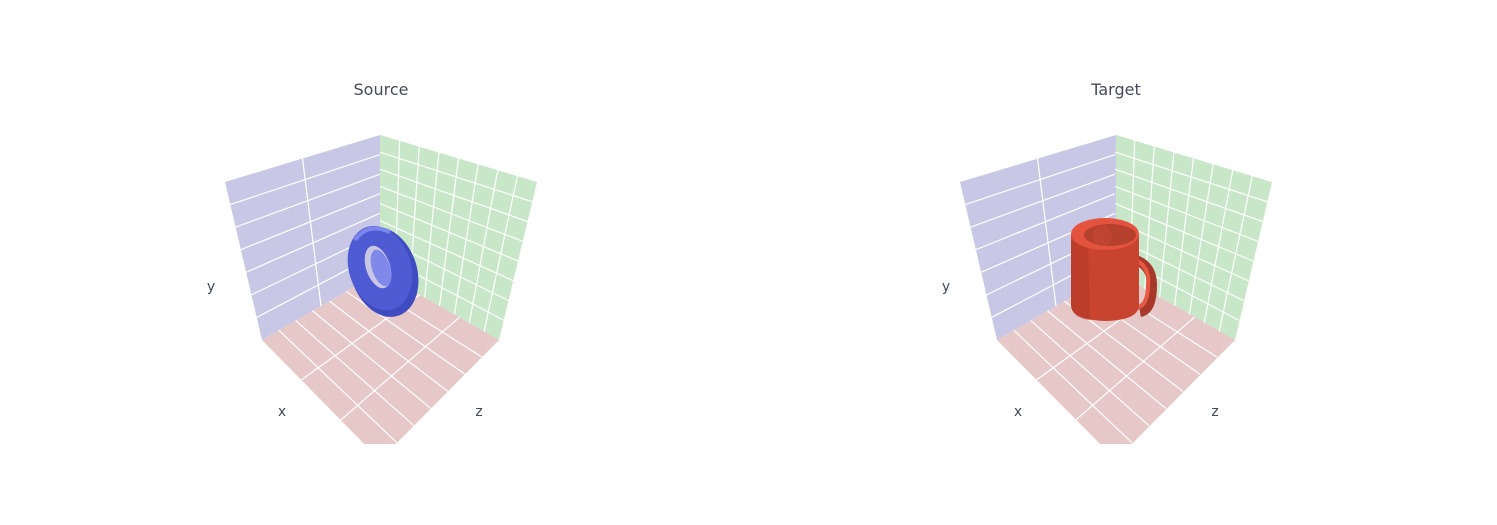 This screenshot has width=1497, height=525. Describe the element at coordinates (1115, 89) in the screenshot. I see `target-title: Target` at that location.